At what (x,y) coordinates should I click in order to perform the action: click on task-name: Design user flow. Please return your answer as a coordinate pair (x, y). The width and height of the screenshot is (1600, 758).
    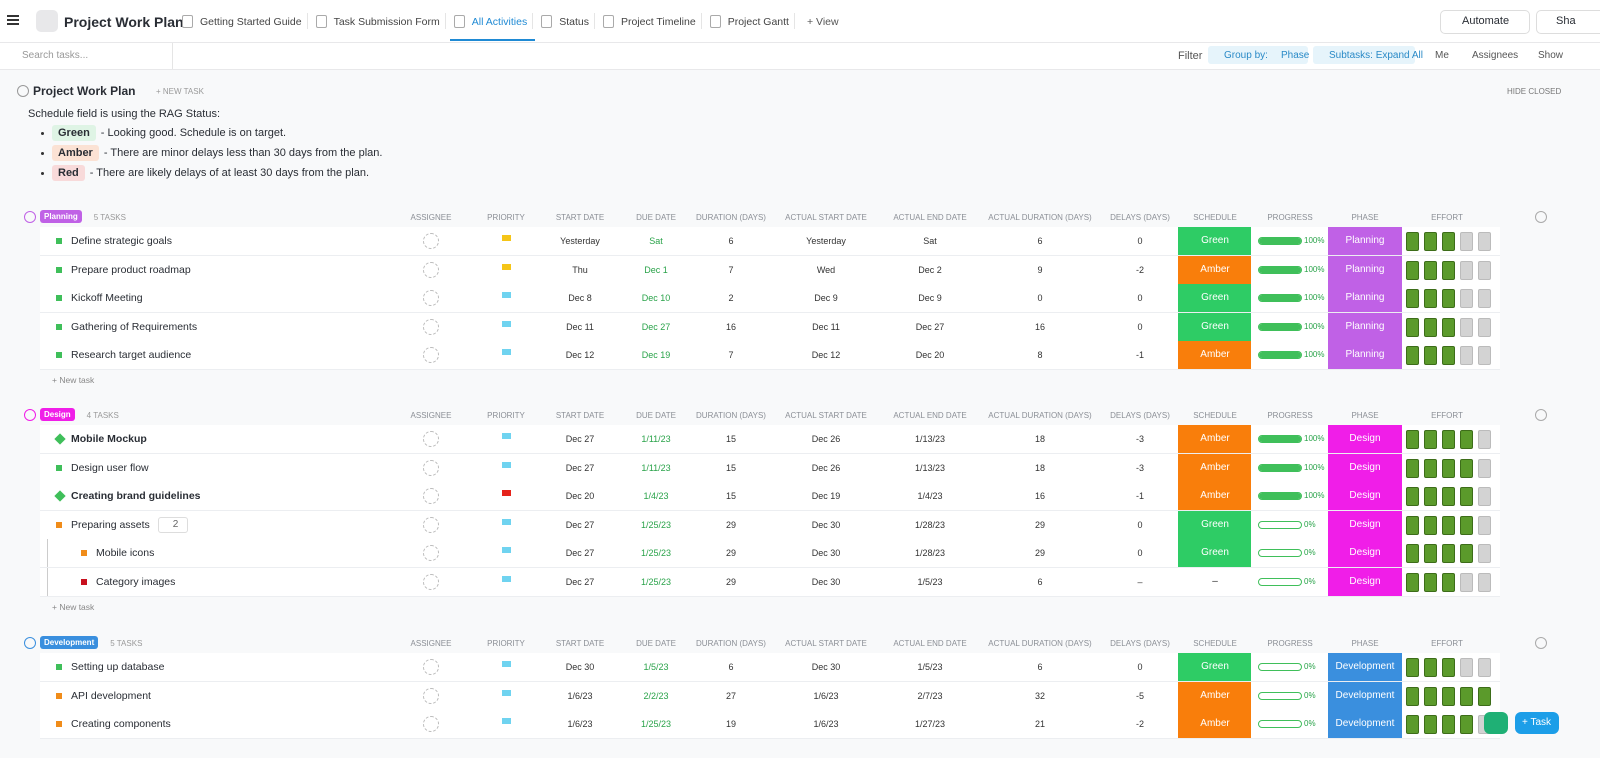
    Looking at the image, I should click on (110, 467).